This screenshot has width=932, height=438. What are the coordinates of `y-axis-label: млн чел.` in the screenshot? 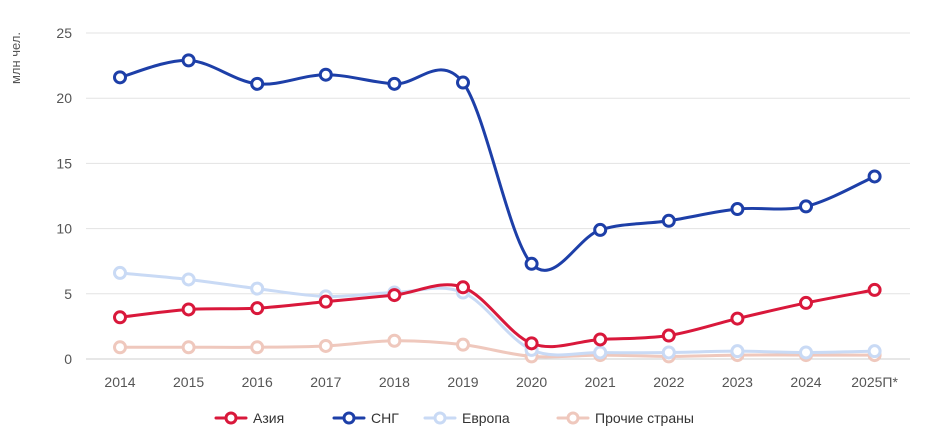 It's located at (15, 58).